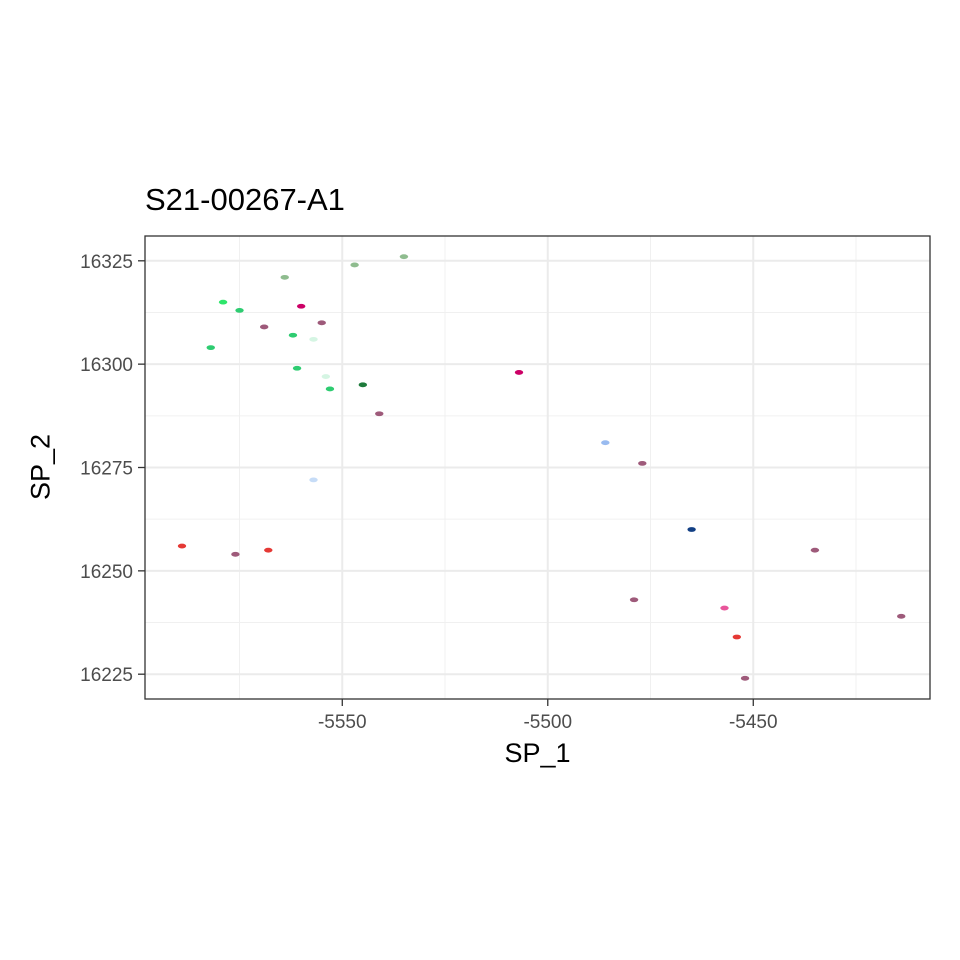 The image size is (960, 960). I want to click on x-axis-ticks: -5550 -5500 -5450, so click(548, 716).